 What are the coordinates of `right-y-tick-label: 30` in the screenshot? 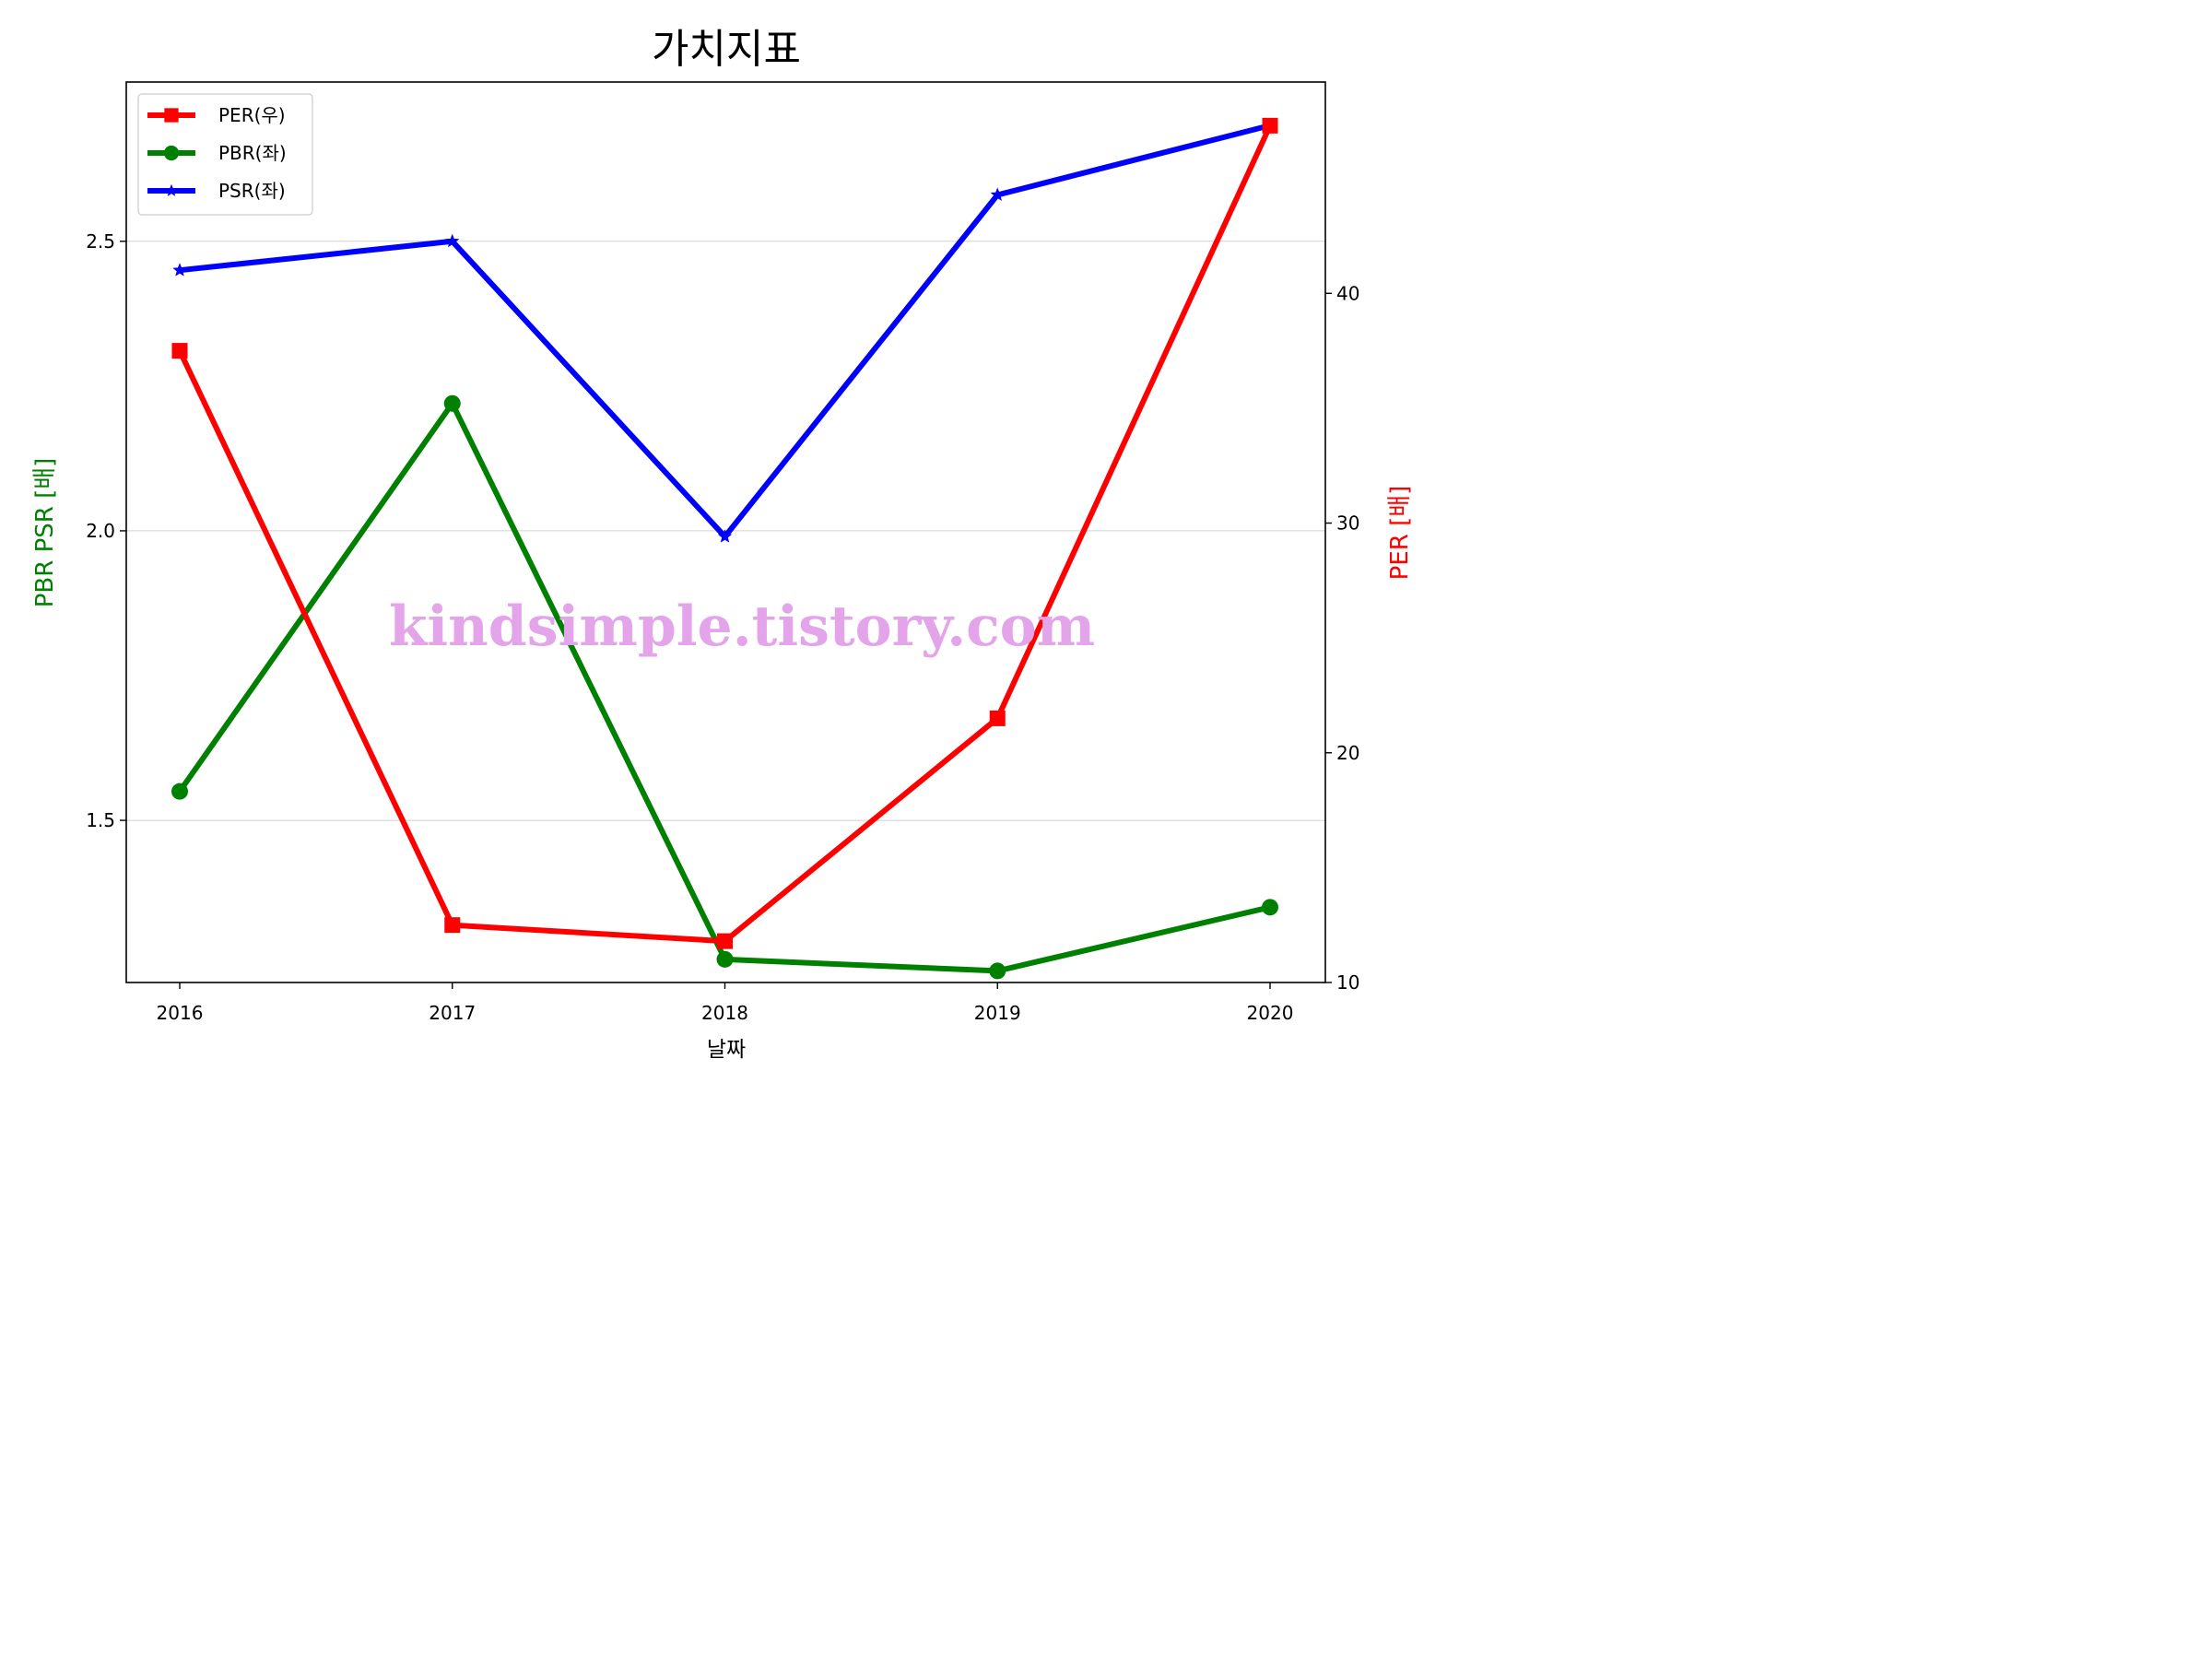 It's located at (1347, 523).